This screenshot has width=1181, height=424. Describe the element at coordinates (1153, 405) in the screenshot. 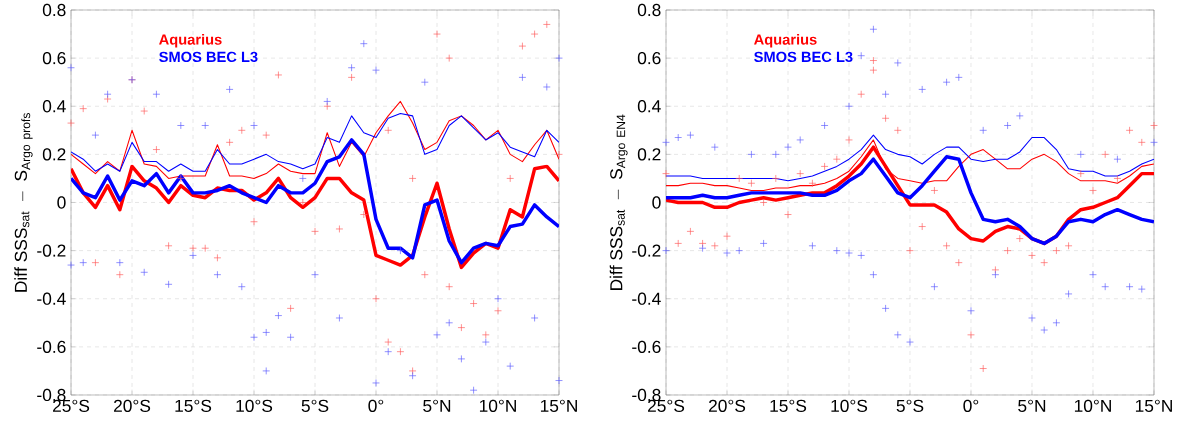

I see `x-tick-label: 15°N` at that location.